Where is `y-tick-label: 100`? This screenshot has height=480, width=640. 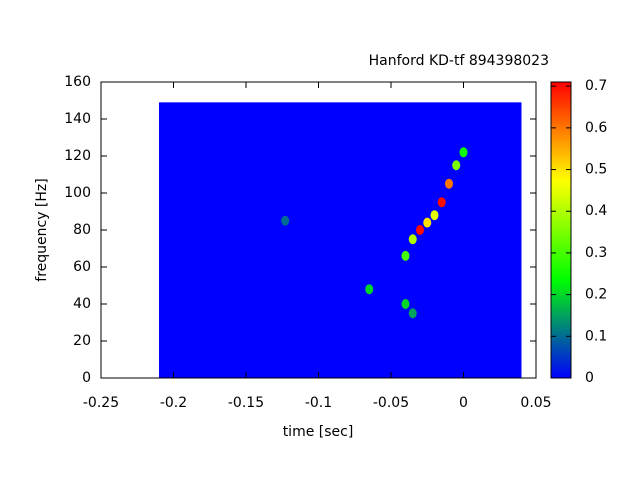
y-tick-label: 100 is located at coordinates (77, 193).